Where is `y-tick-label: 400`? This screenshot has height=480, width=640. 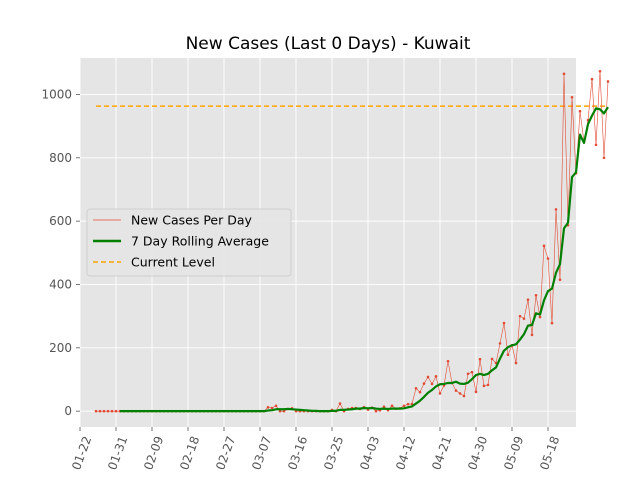
y-tick-label: 400 is located at coordinates (60, 284).